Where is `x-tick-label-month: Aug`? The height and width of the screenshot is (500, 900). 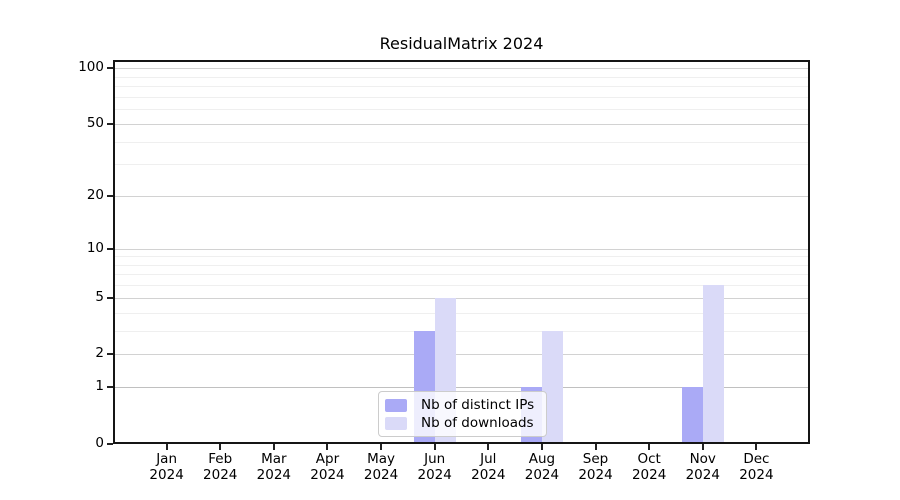 x-tick-label-month: Aug is located at coordinates (542, 459).